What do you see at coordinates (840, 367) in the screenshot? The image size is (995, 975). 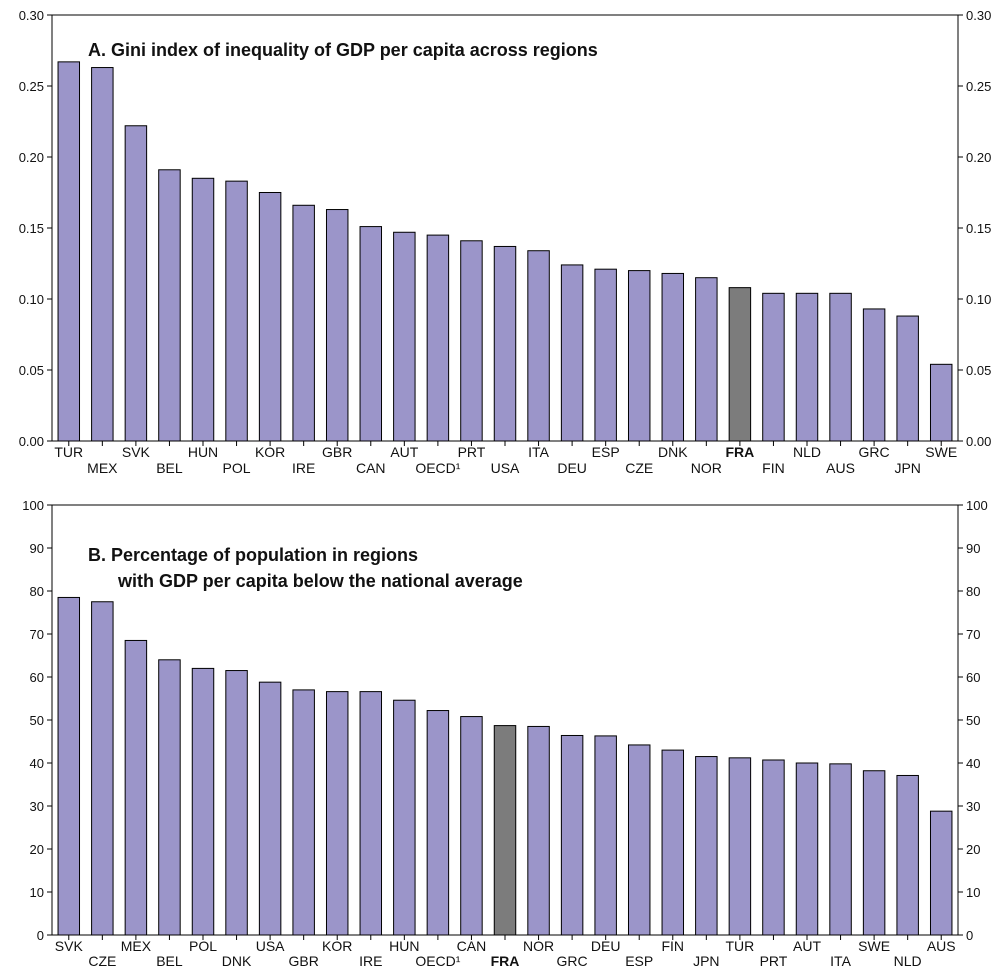 I see `bar-a-aus` at bounding box center [840, 367].